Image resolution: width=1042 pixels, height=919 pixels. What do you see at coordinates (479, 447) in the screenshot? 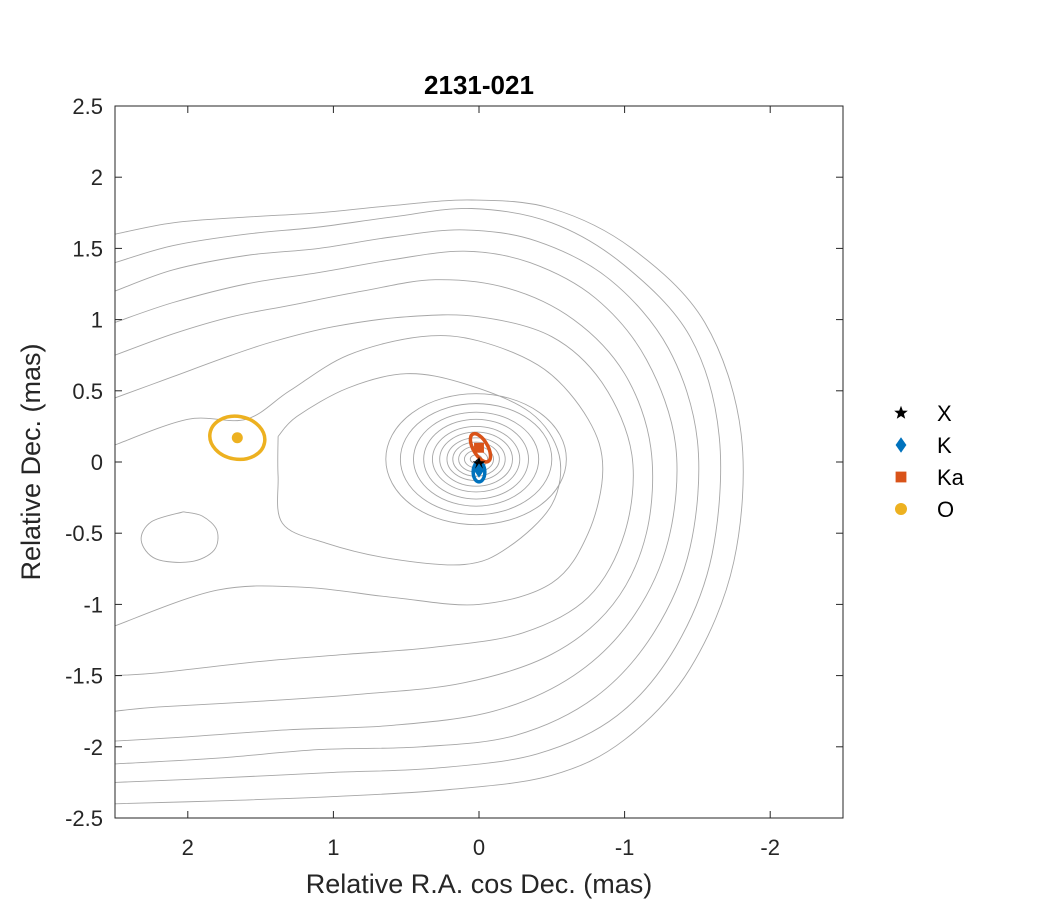
I see `marker-ka` at bounding box center [479, 447].